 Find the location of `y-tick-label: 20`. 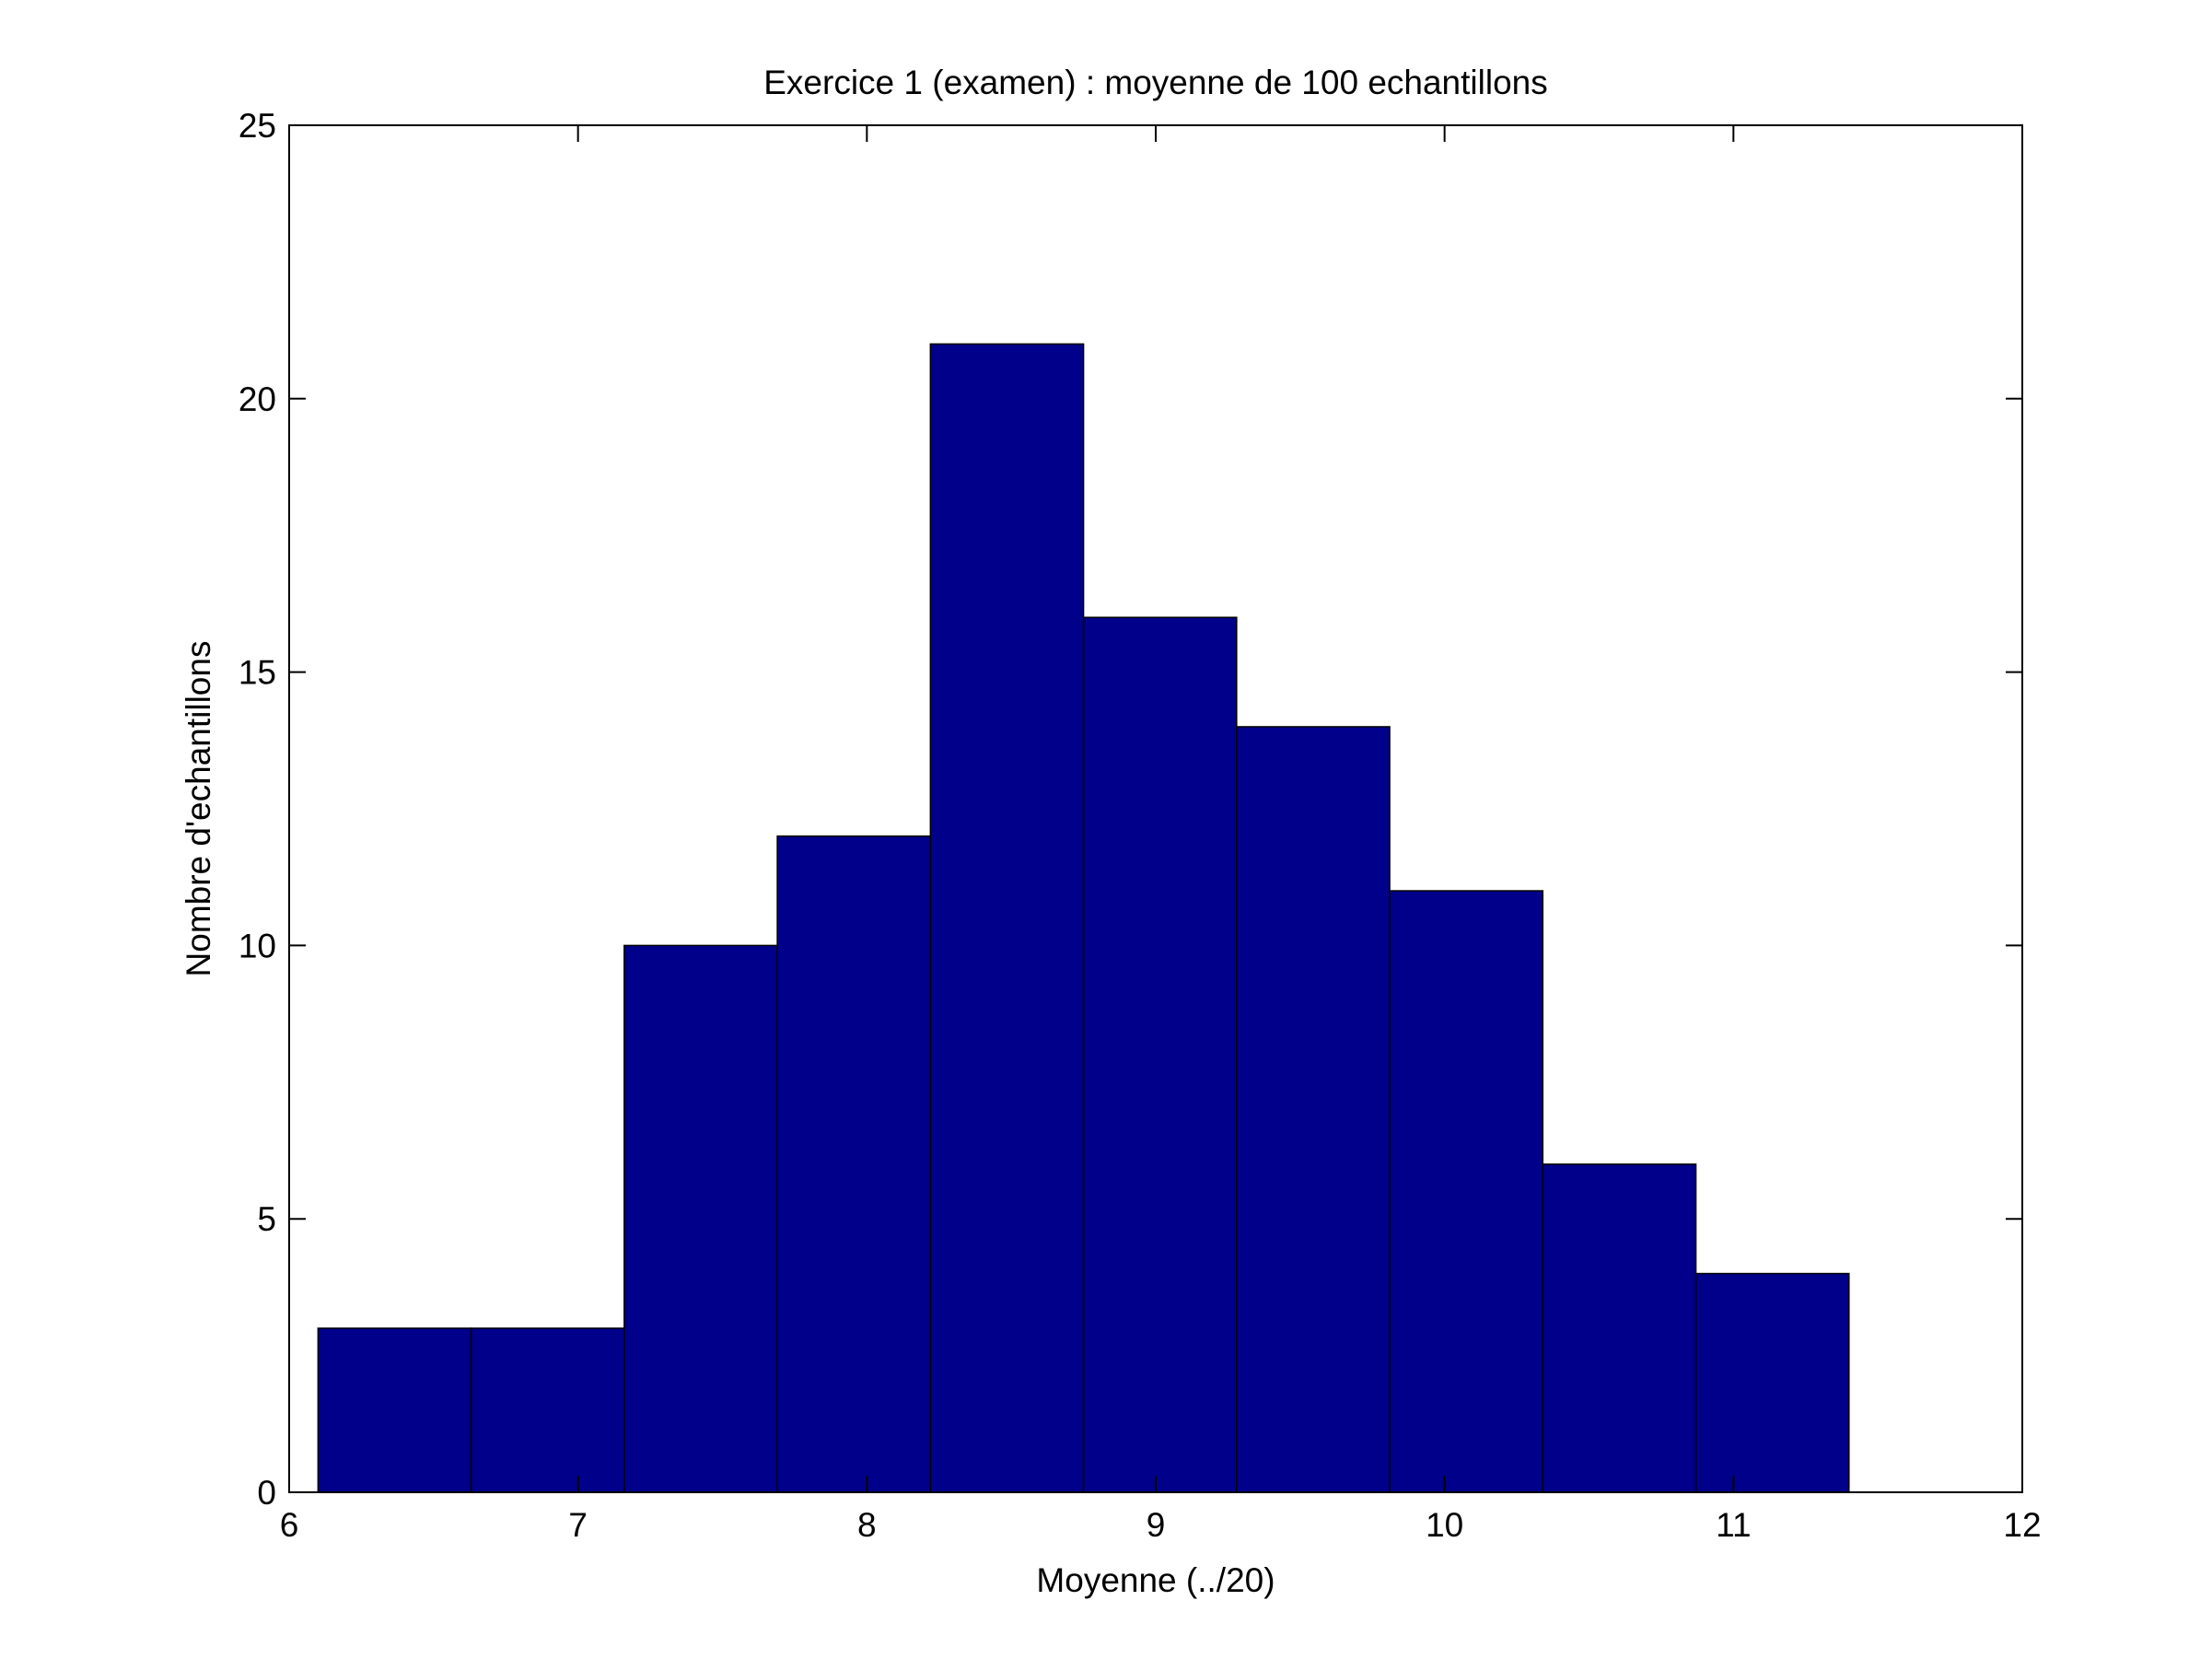

y-tick-label: 20 is located at coordinates (257, 399).